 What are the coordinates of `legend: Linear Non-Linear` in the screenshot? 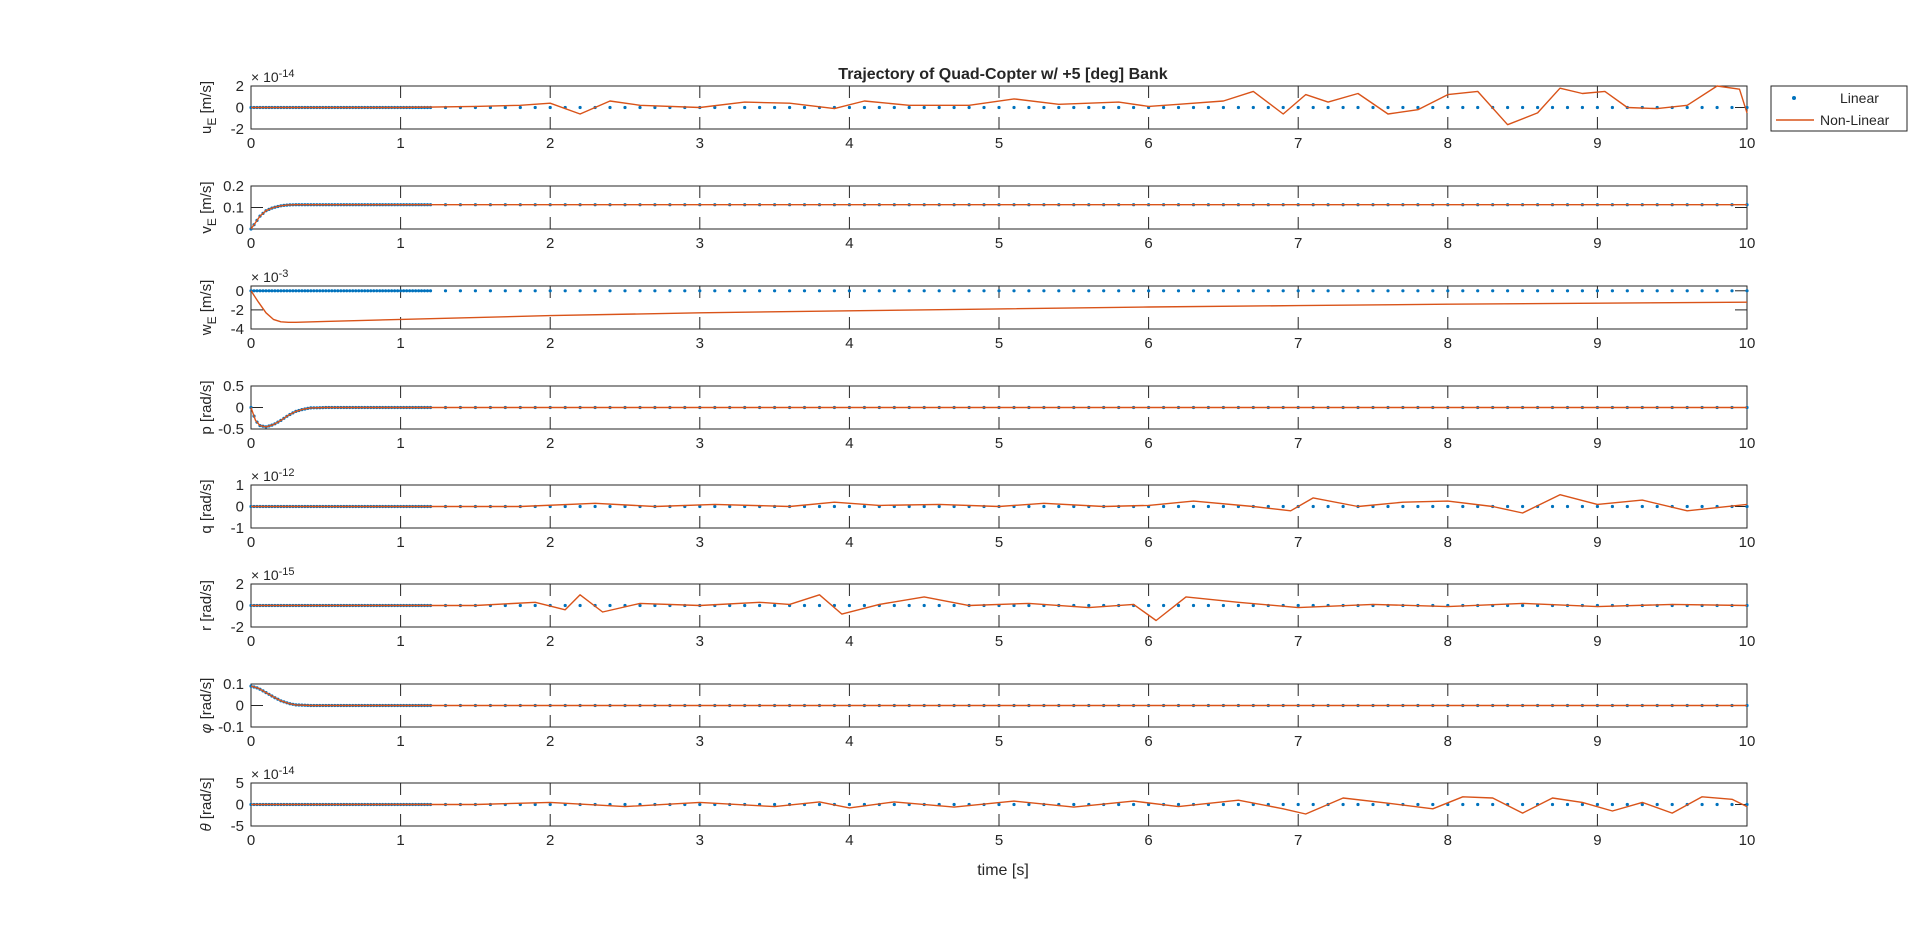 It's located at (1839, 108).